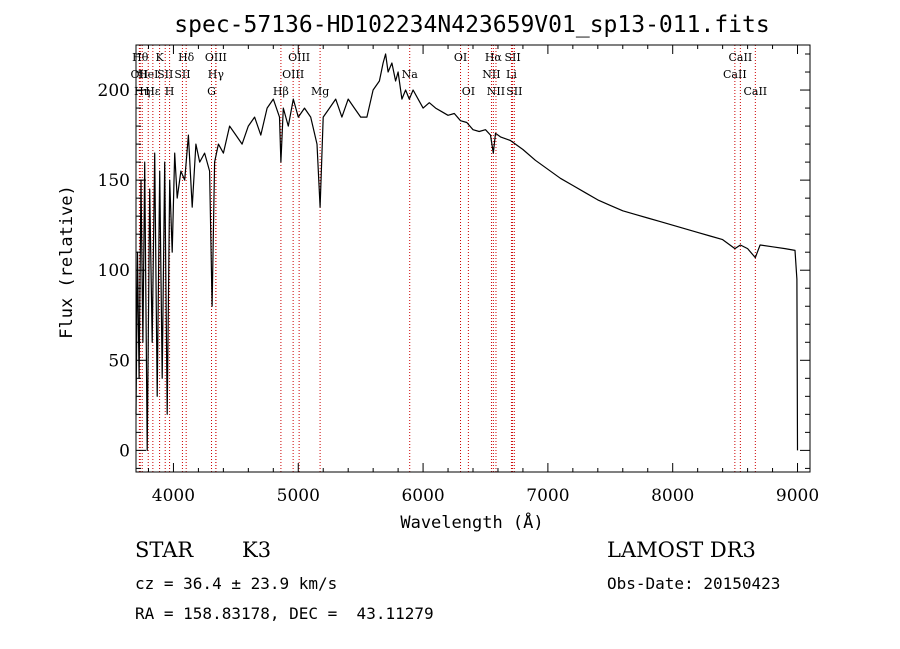 Image resolution: width=900 pixels, height=649 pixels. Describe the element at coordinates (170, 91) in the screenshot. I see `line-label-7: H` at that location.